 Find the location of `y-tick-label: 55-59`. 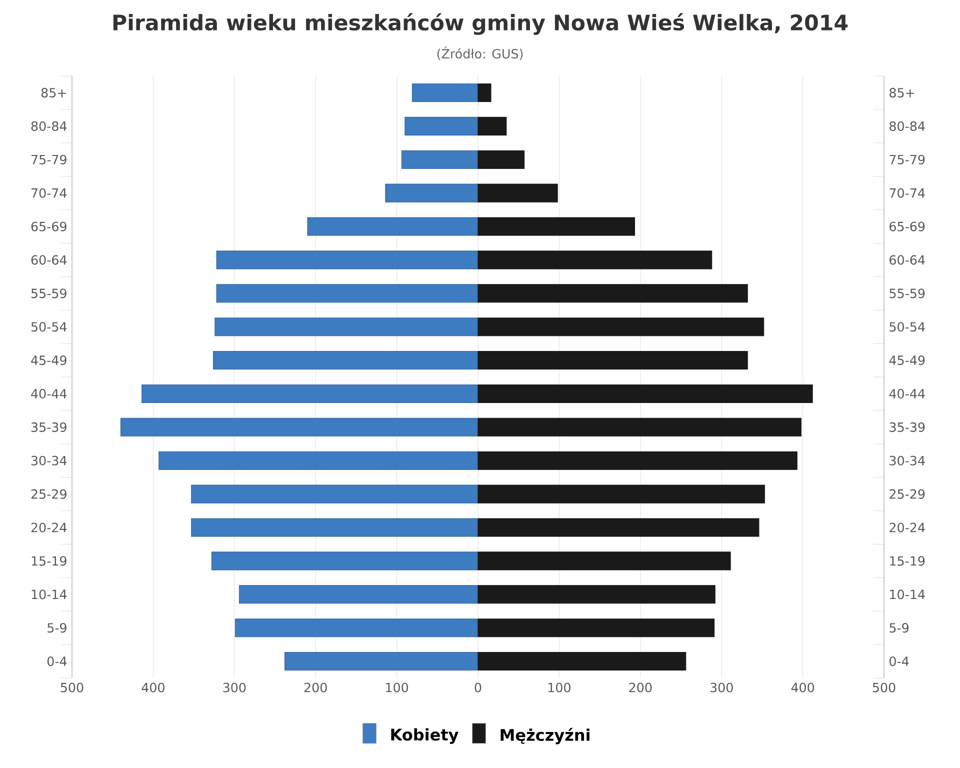

y-tick-label: 55-59 is located at coordinates (907, 293).